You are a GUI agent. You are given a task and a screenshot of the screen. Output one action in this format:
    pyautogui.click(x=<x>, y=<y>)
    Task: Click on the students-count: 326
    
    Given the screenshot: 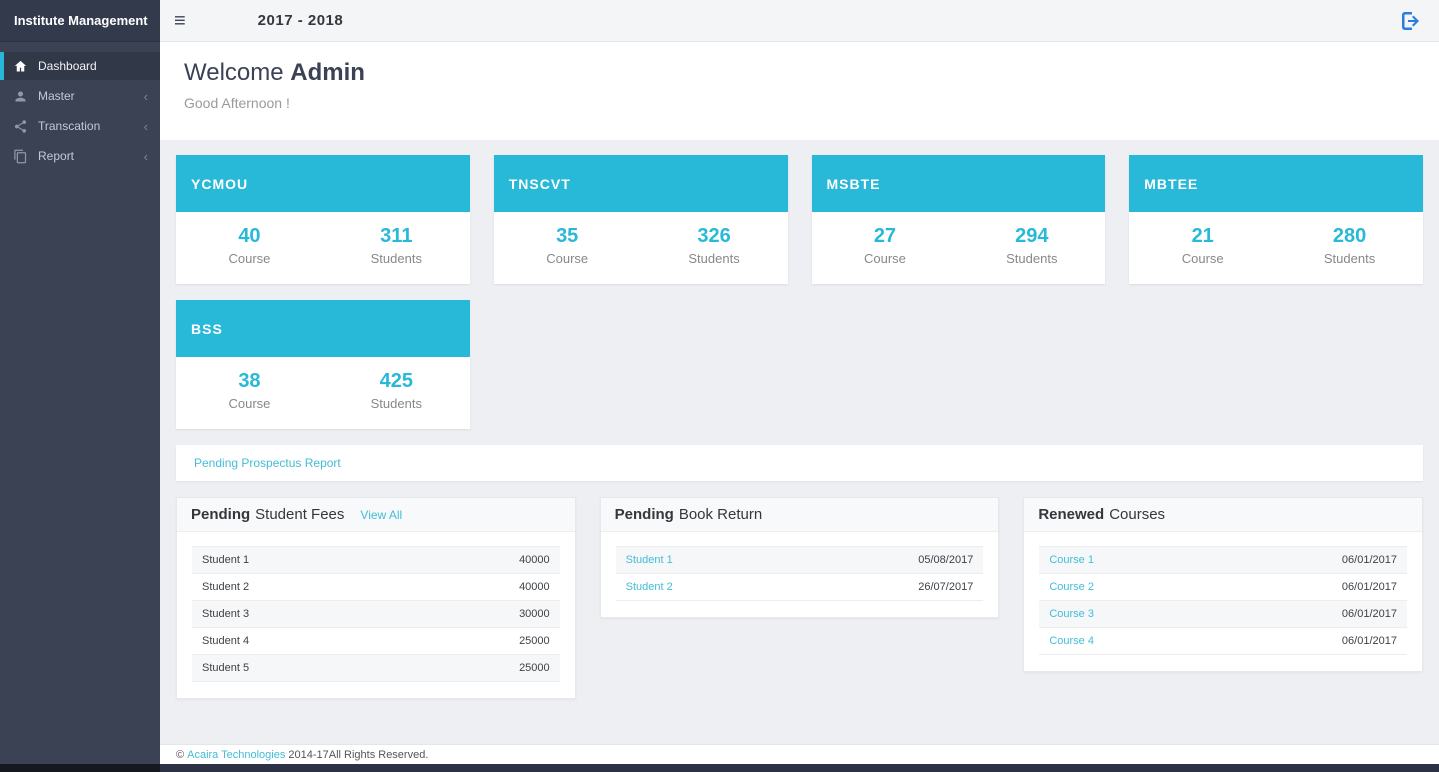 What is the action you would take?
    pyautogui.click(x=714, y=236)
    